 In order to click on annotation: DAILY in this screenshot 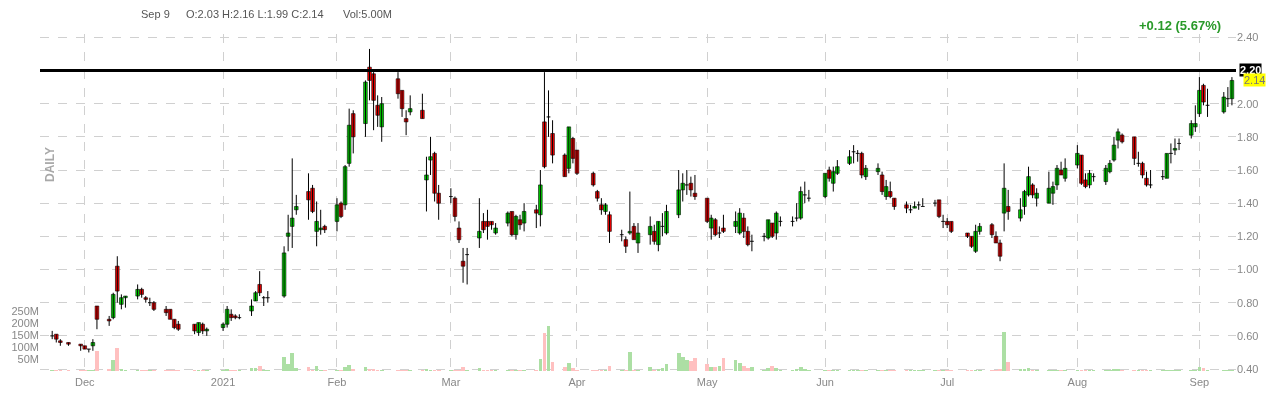, I will do `click(50, 164)`.